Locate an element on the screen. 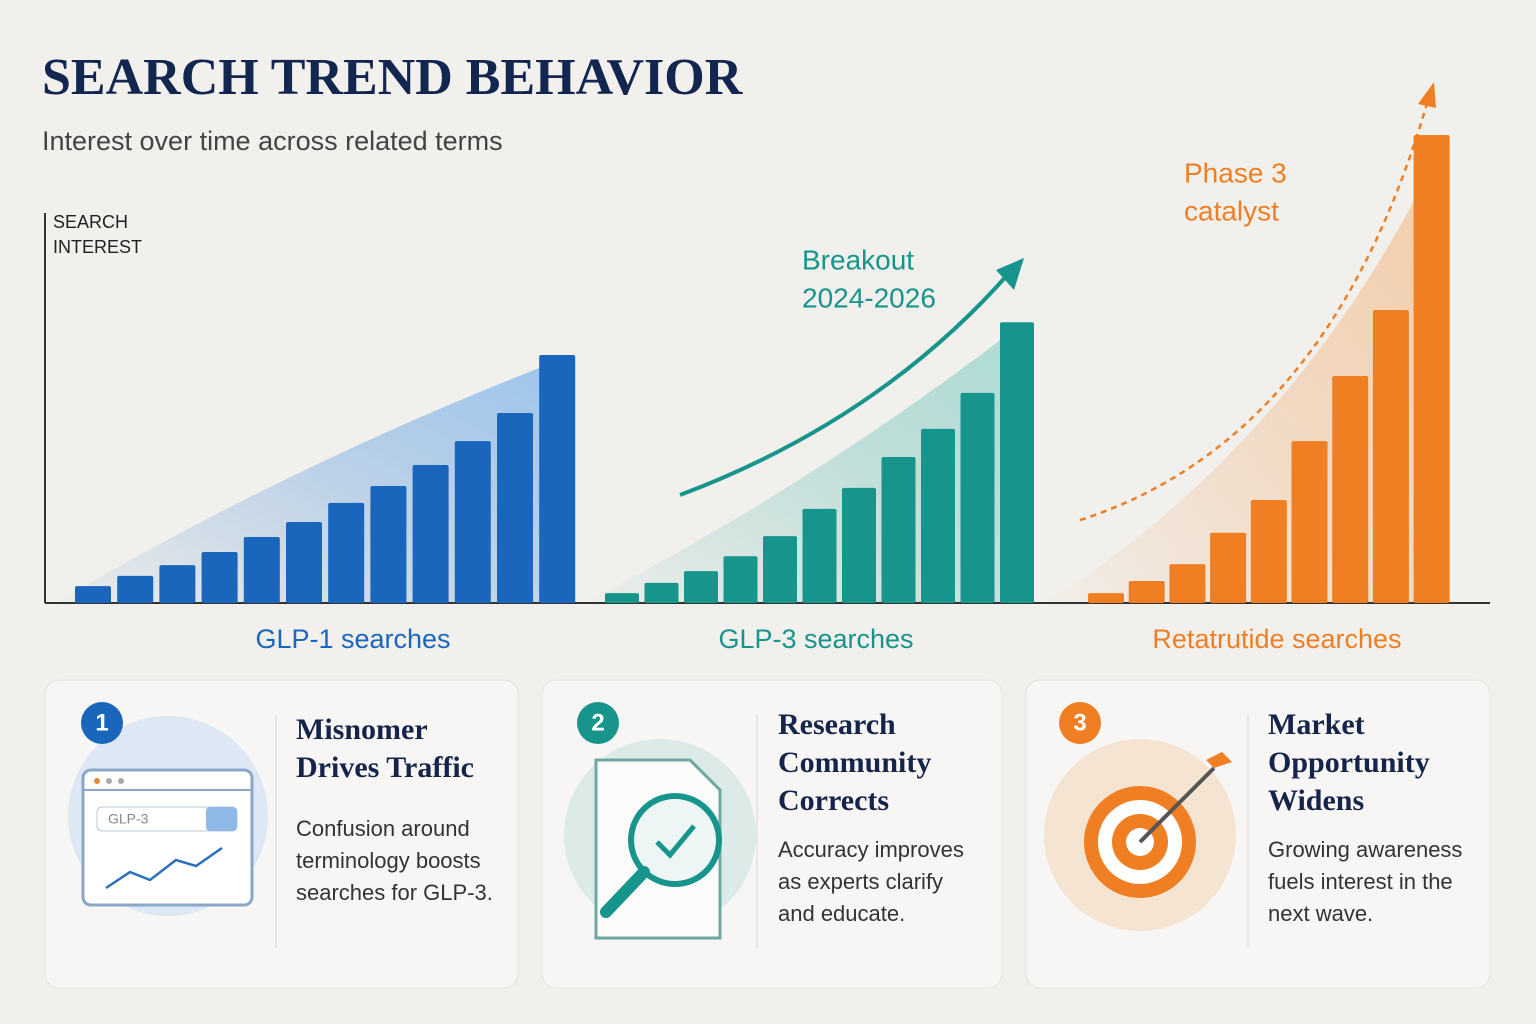  series-label: GLP-3 searches is located at coordinates (815, 639).